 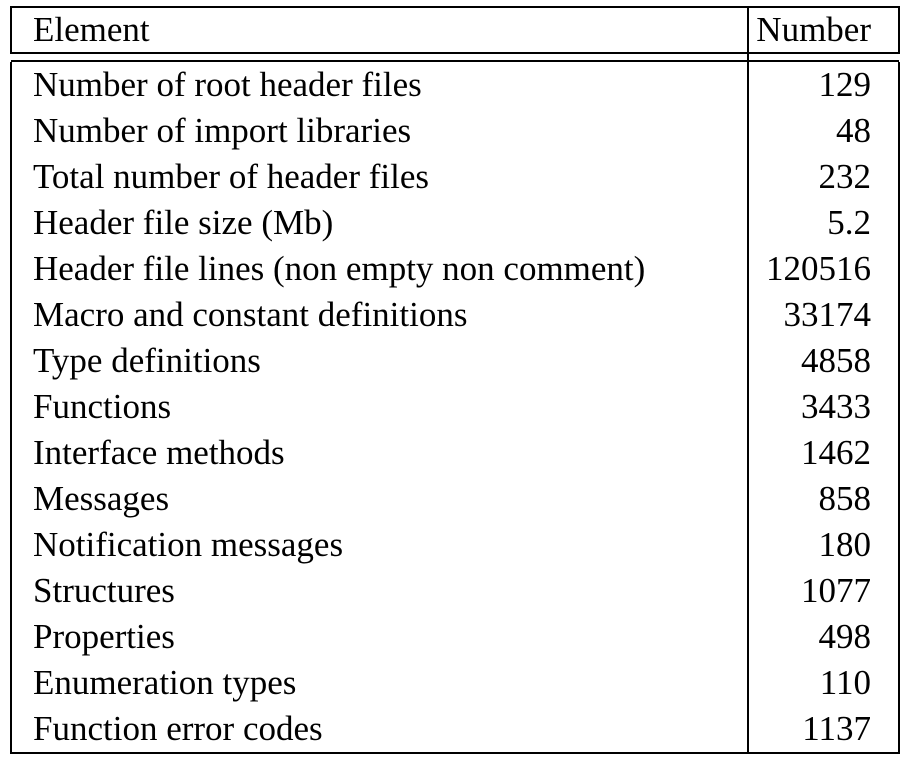 I want to click on row-element-label: Notification messages, so click(x=379, y=545).